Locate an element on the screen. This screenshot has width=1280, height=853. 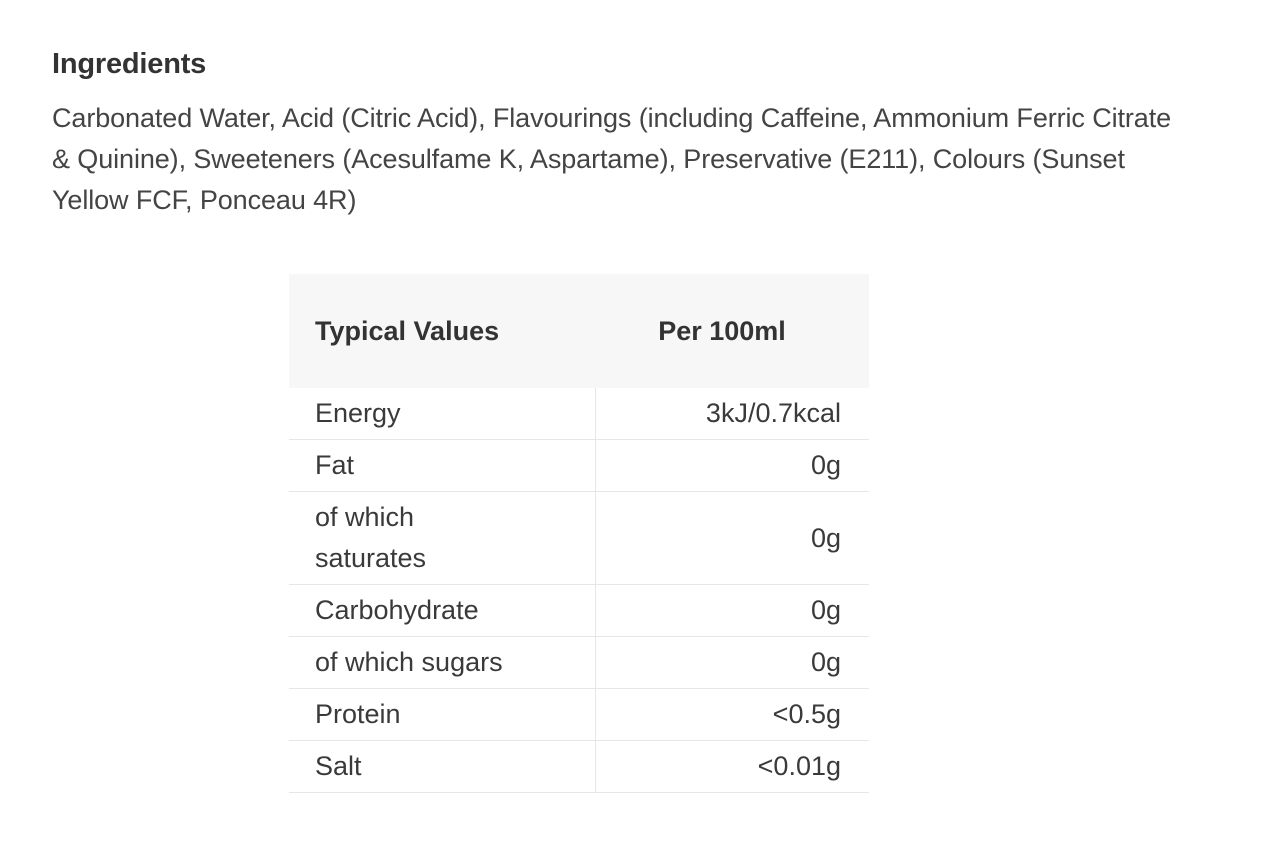
table-row: Energy 3kJ/0.7kcal is located at coordinates (579, 414).